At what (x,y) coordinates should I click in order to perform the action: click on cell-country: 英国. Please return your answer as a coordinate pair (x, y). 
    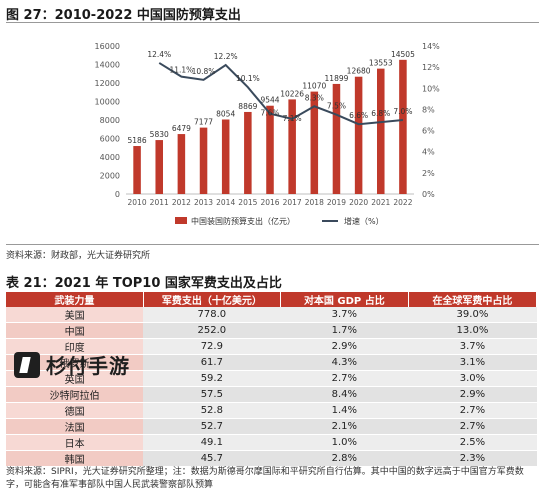
    Looking at the image, I should click on (75, 378).